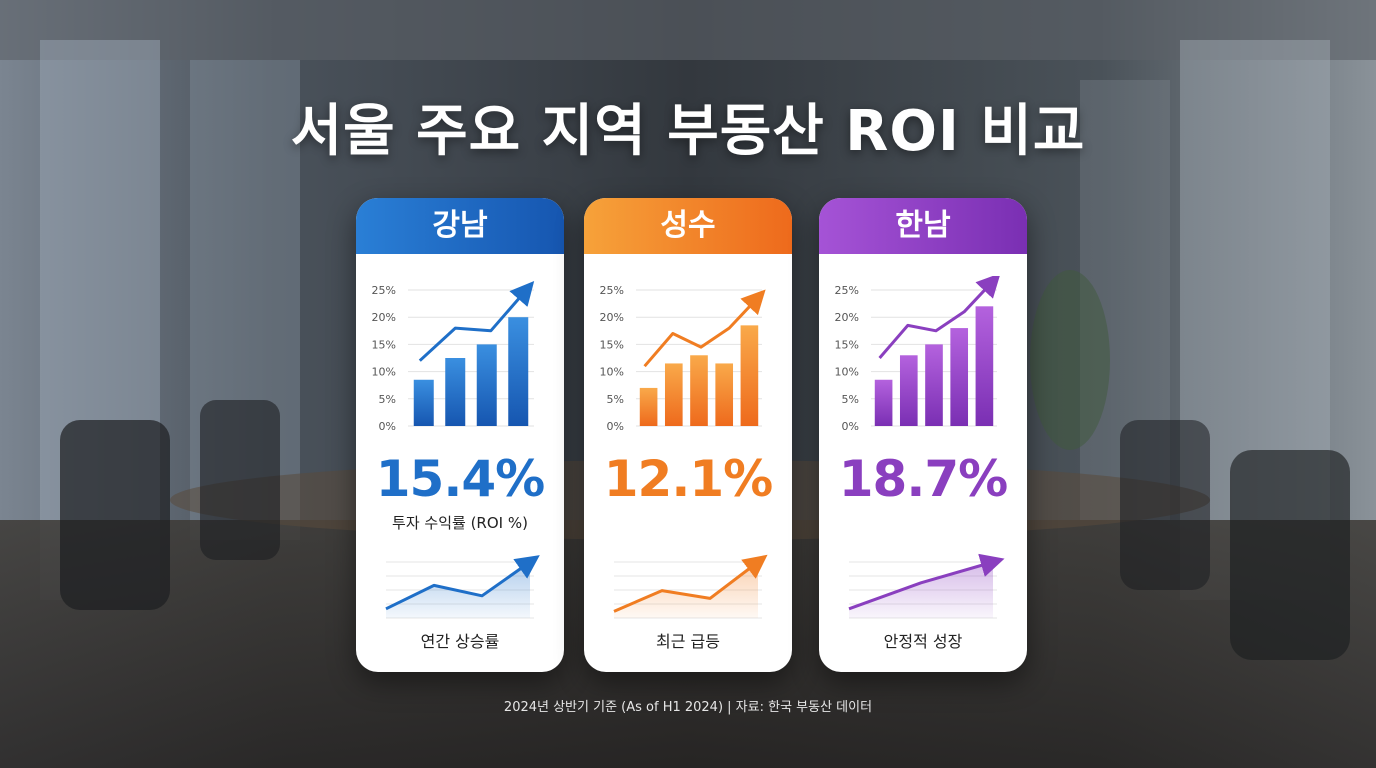 The height and width of the screenshot is (768, 1376). I want to click on roi-value: 12.1%, so click(688, 479).